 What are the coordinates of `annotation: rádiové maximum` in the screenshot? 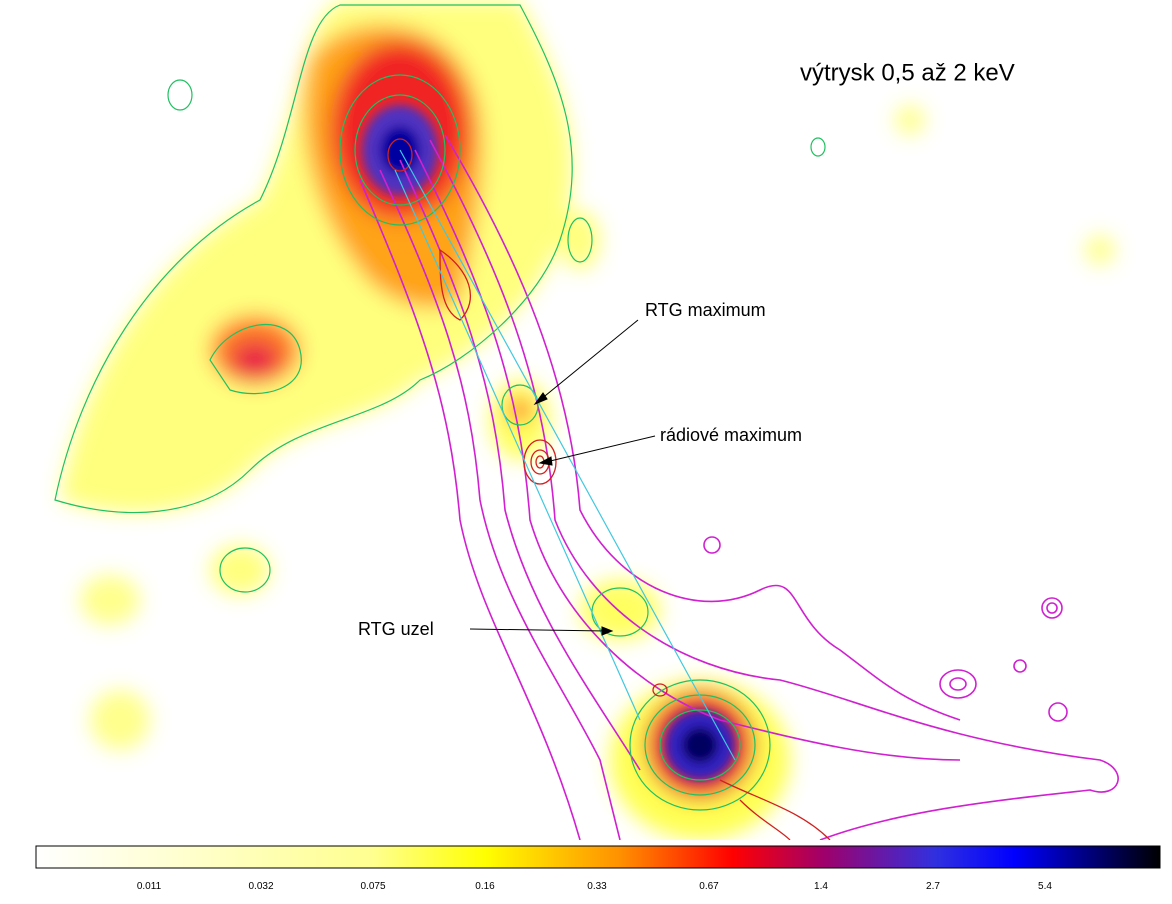 It's located at (731, 435).